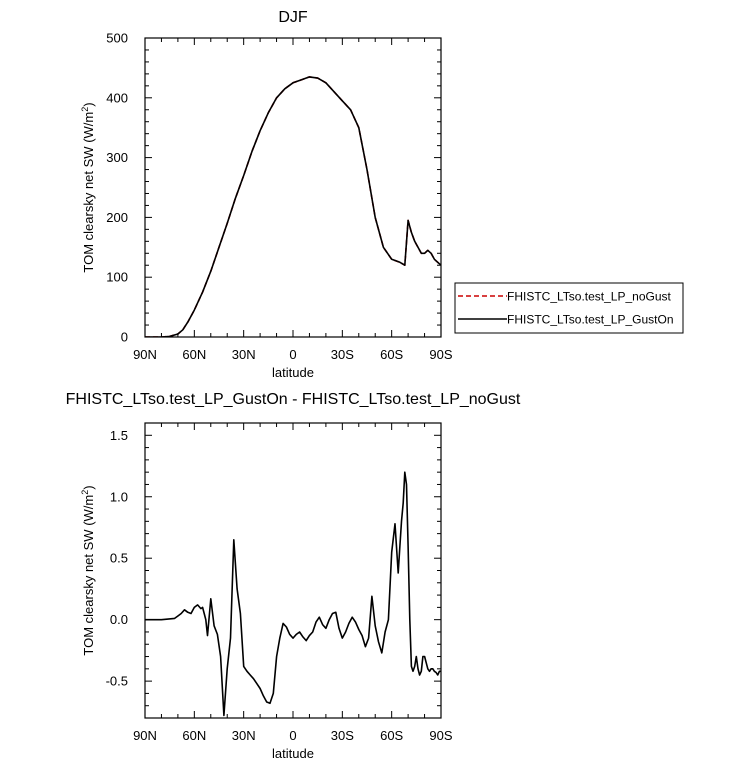  Describe the element at coordinates (117, 97) in the screenshot. I see `y-tick-label: 400` at that location.